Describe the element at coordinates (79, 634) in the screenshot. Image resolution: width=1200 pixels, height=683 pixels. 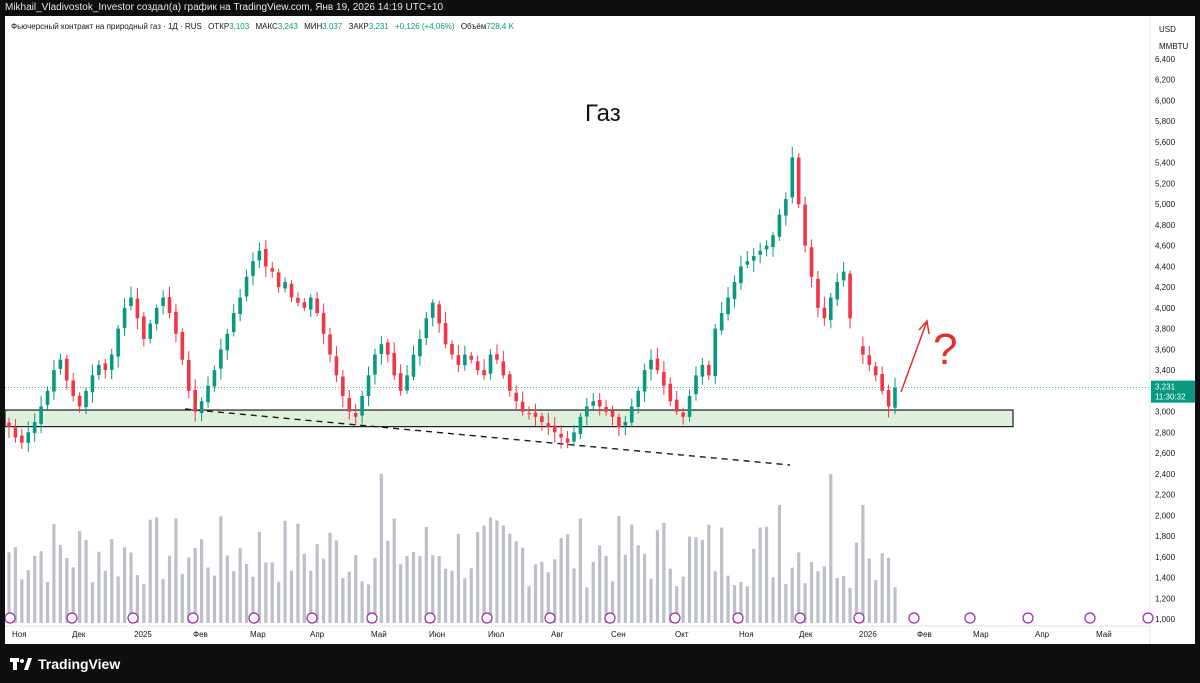
I see `x-tick-label: Дек` at that location.